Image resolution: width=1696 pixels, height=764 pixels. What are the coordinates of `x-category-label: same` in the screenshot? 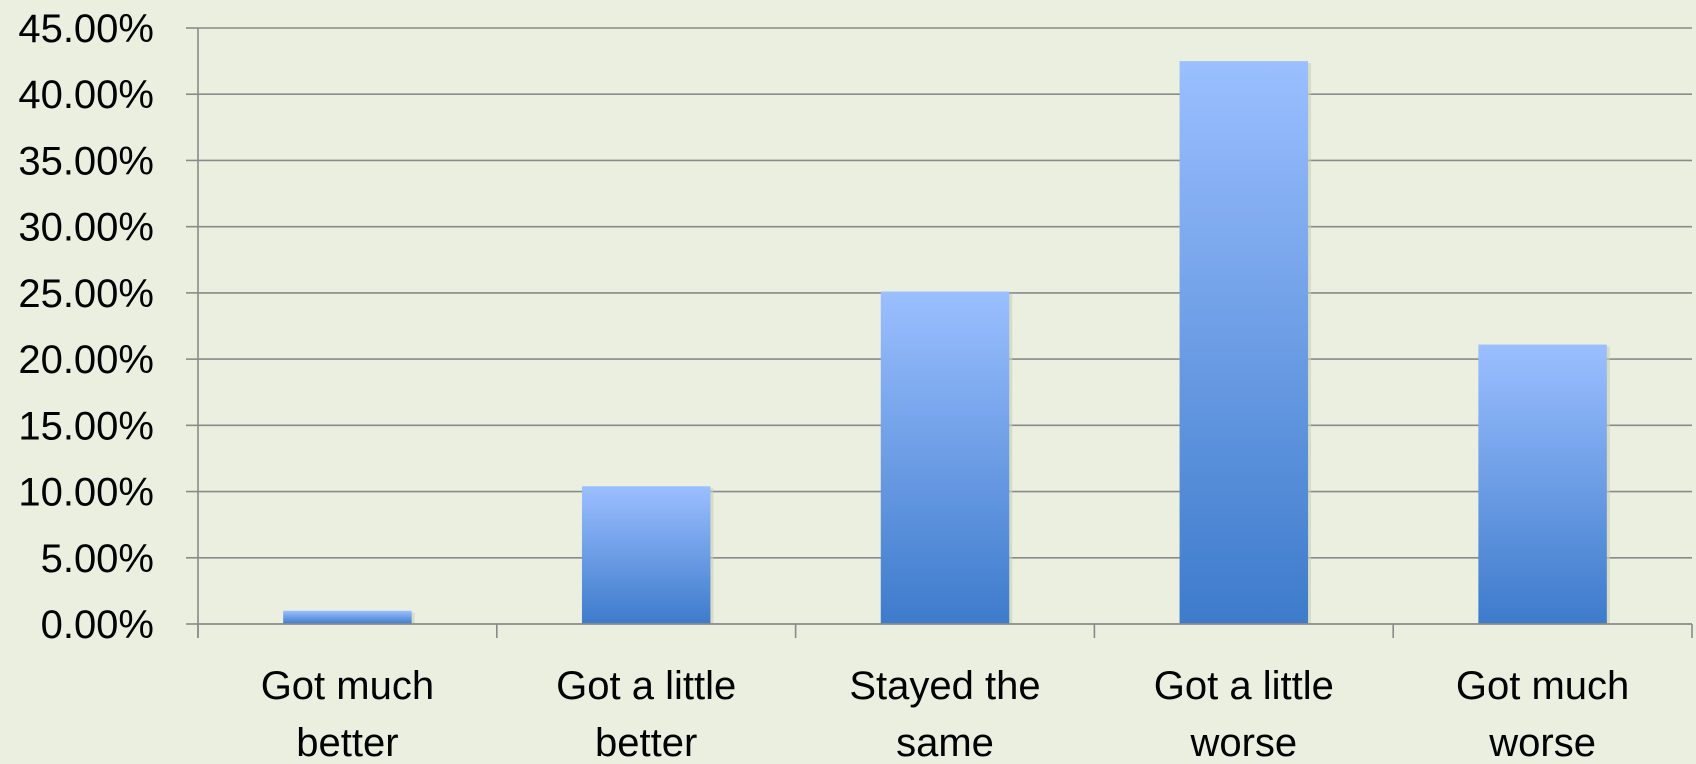 It's located at (945, 742).